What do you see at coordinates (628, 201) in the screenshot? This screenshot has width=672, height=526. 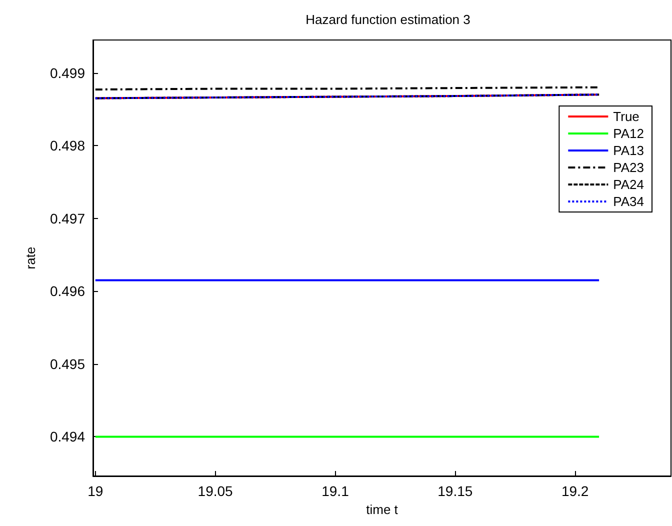 I see `legend-label: PA34` at bounding box center [628, 201].